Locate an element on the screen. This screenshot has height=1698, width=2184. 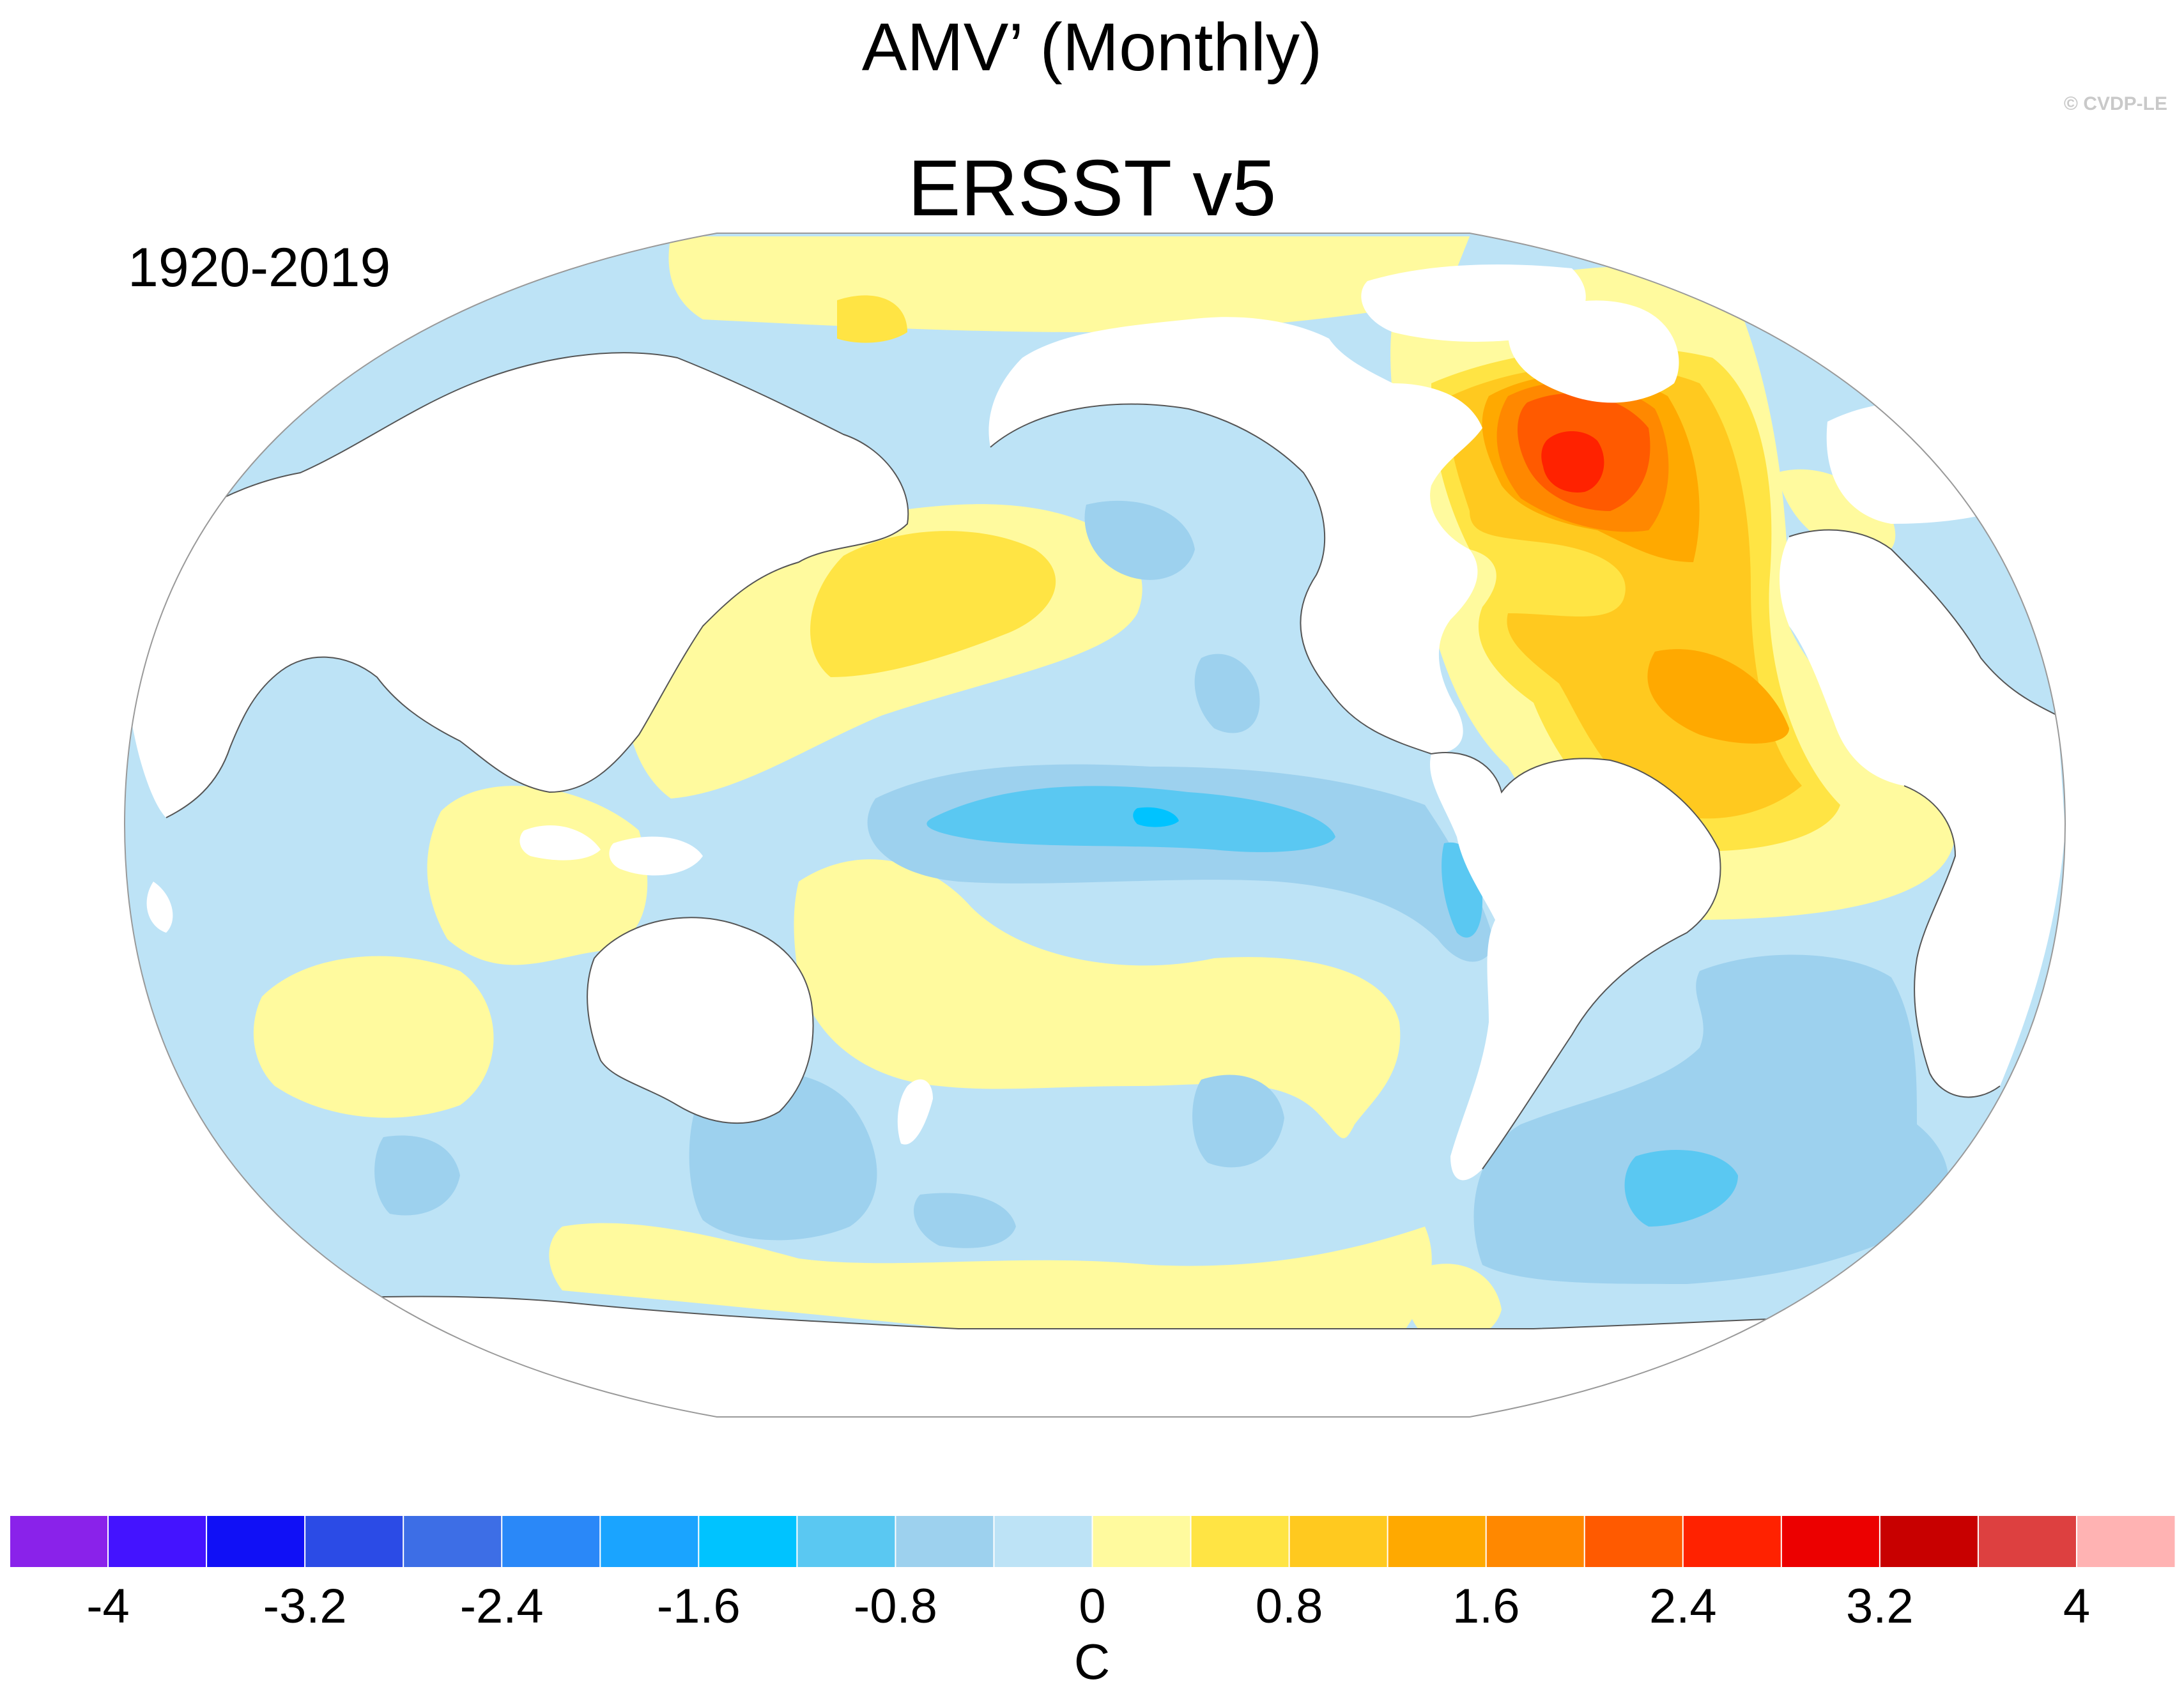
colorbar-tick-label: -3.2 is located at coordinates (305, 1606).